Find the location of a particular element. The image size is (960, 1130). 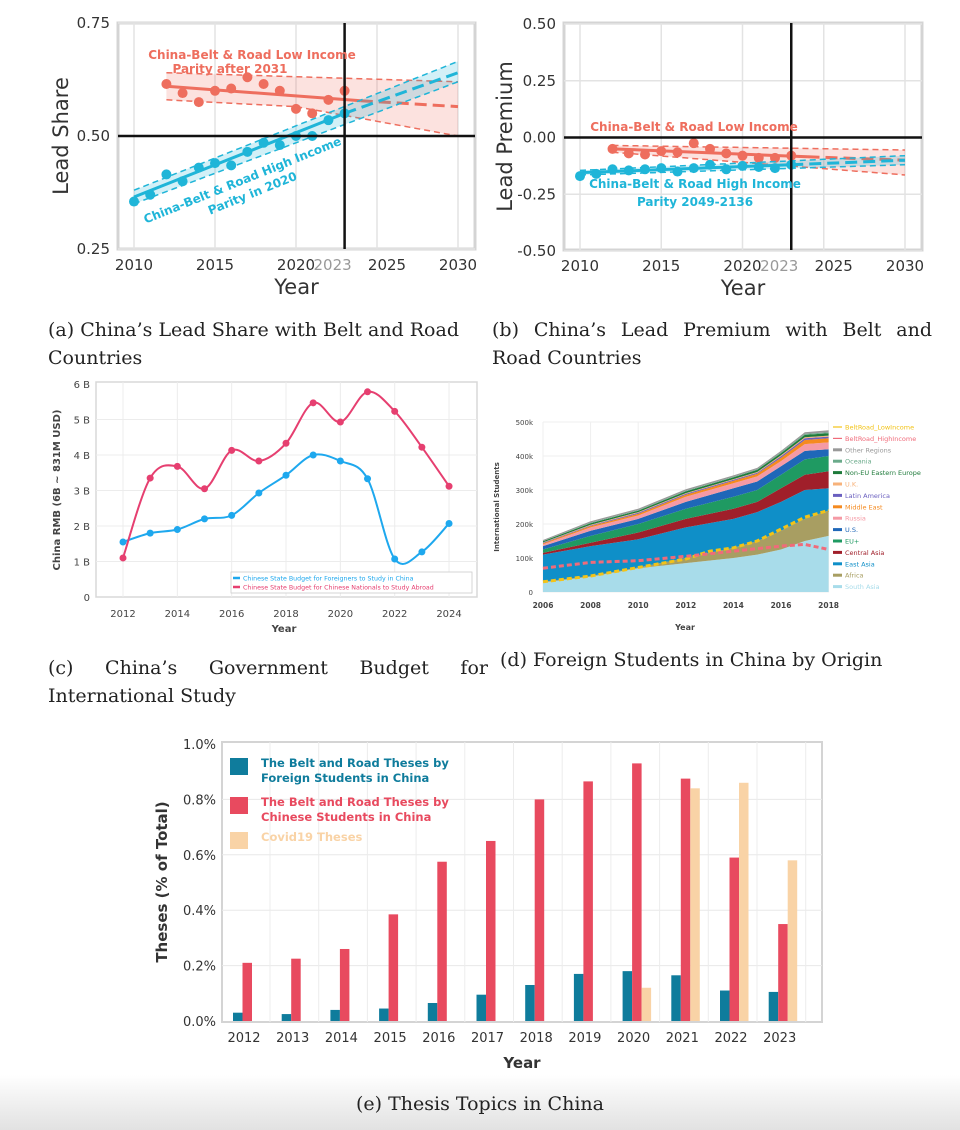

y-tick-label: 0.8% is located at coordinates (199, 800).